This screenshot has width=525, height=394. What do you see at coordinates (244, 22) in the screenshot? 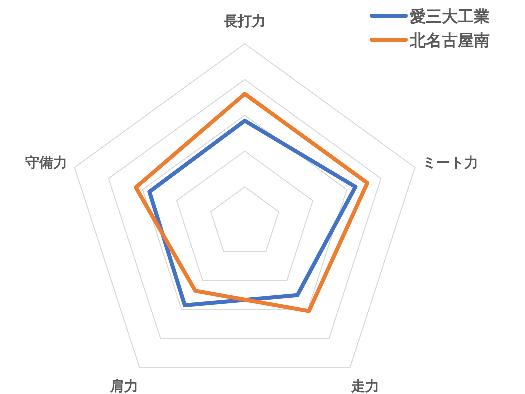
I see `spoke-label: 長打力` at bounding box center [244, 22].